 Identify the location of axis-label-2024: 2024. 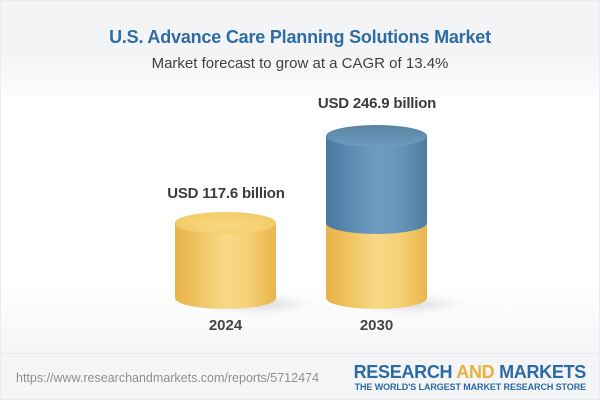
(225, 325).